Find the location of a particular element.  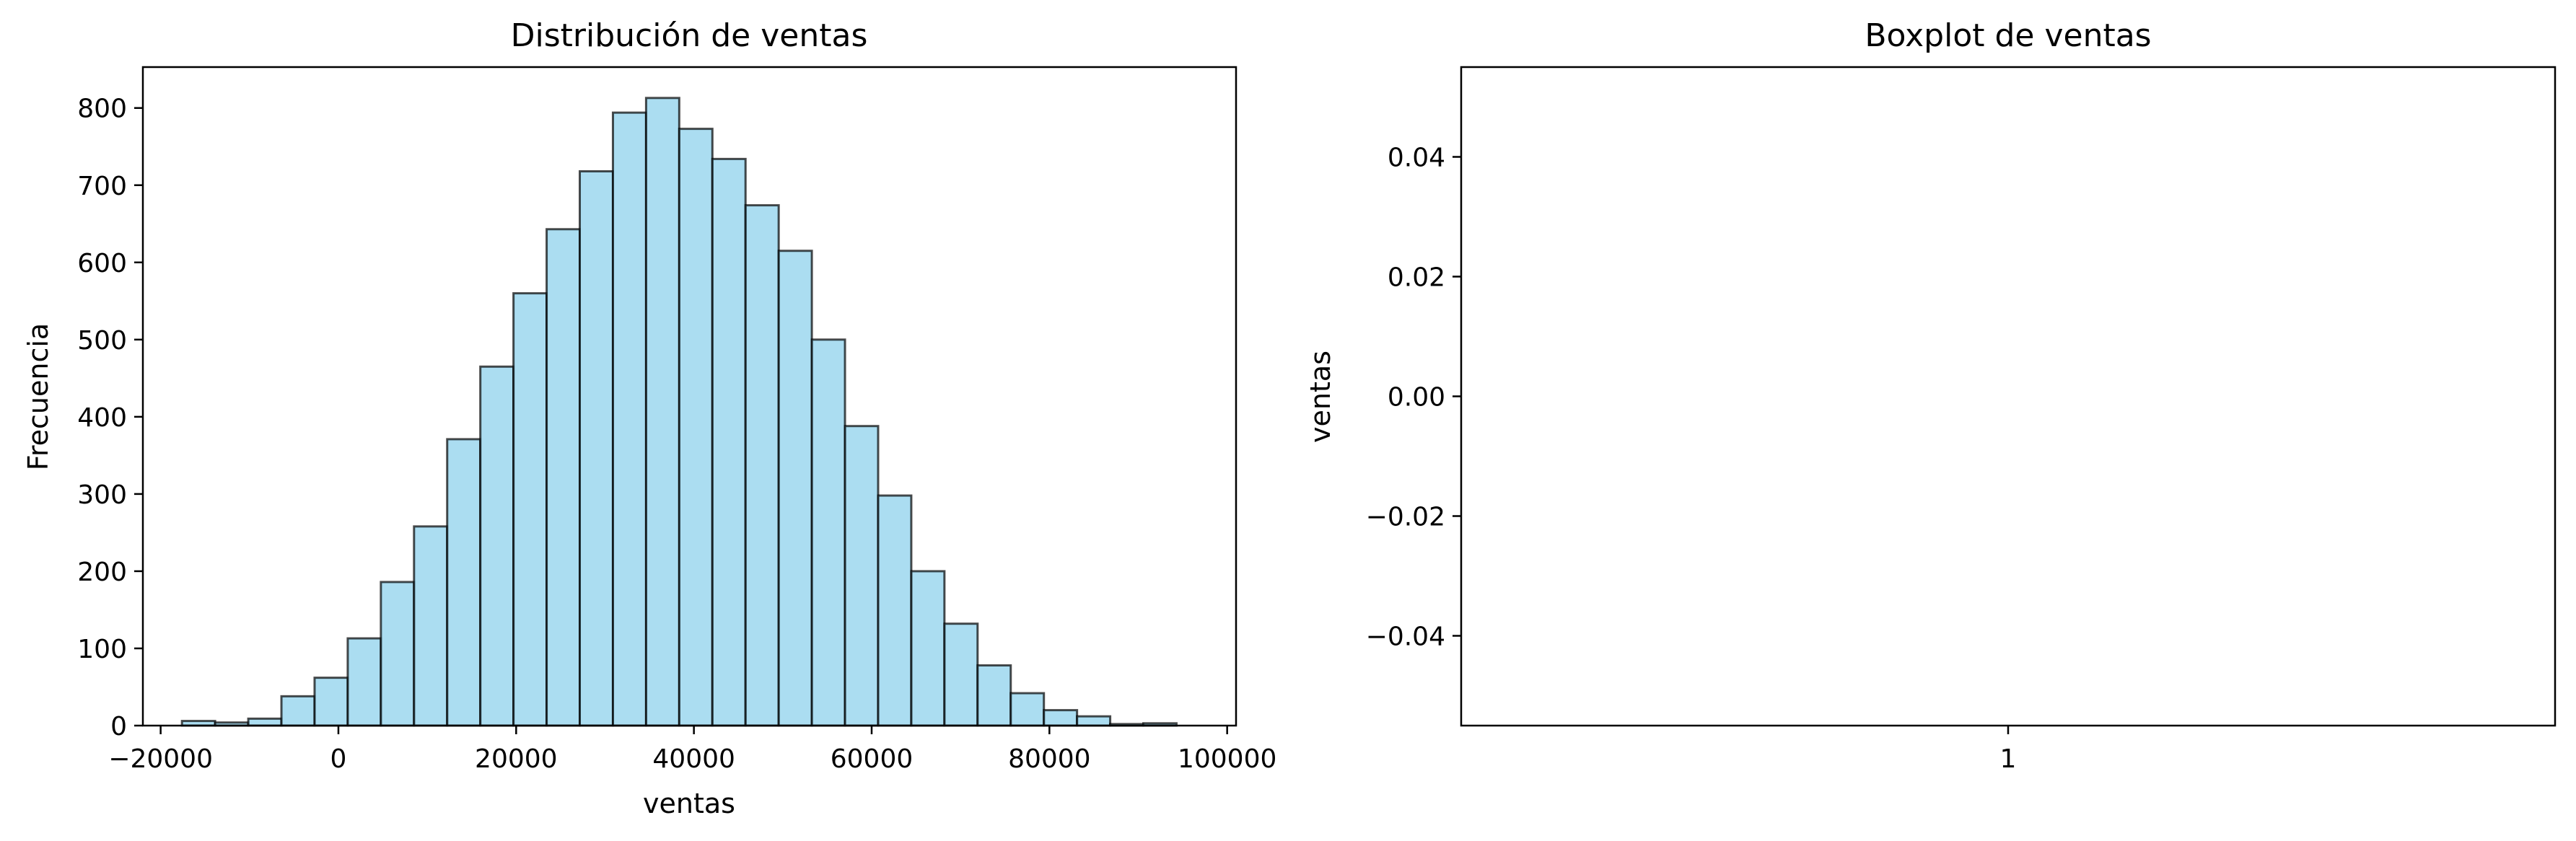

x-tick-label: 60000 is located at coordinates (872, 759).